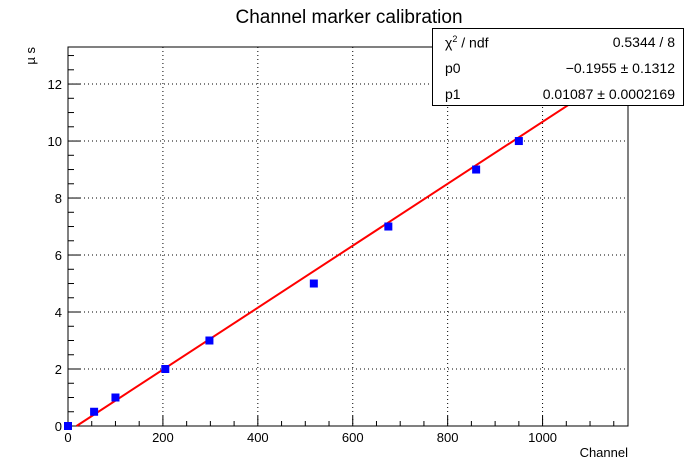  Describe the element at coordinates (449, 42) in the screenshot. I see `chi-symbol: χ` at that location.